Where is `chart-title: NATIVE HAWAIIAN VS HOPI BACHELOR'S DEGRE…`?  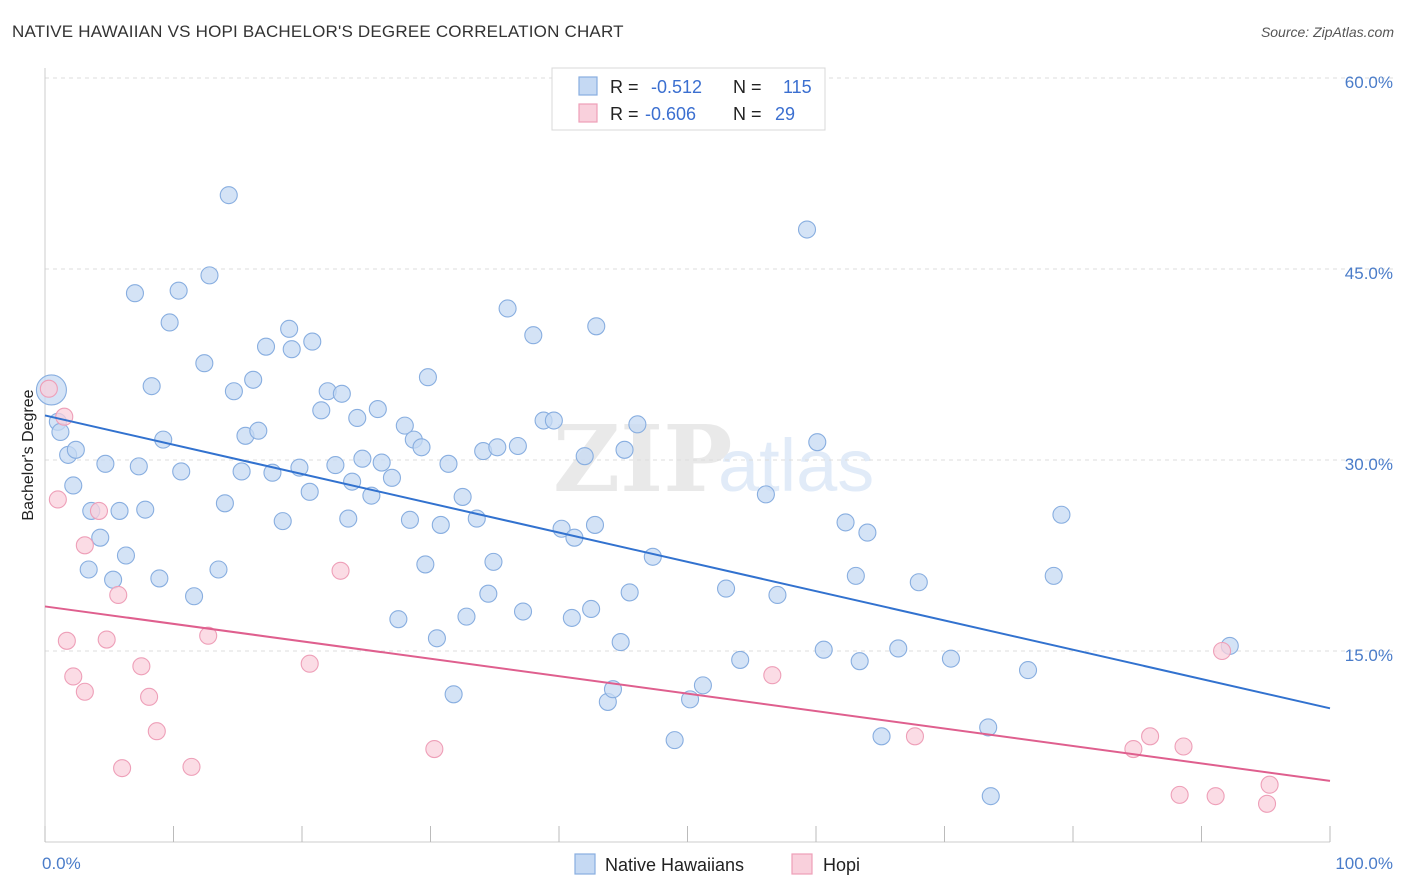
chart-title: NATIVE HAWAIIAN VS HOPI BACHELOR'S DEGRE… is located at coordinates (318, 31).